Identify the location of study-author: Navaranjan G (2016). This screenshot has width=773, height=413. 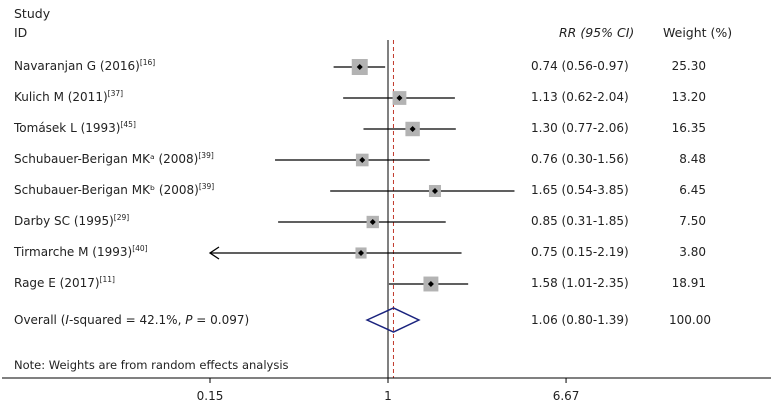
(77, 66).